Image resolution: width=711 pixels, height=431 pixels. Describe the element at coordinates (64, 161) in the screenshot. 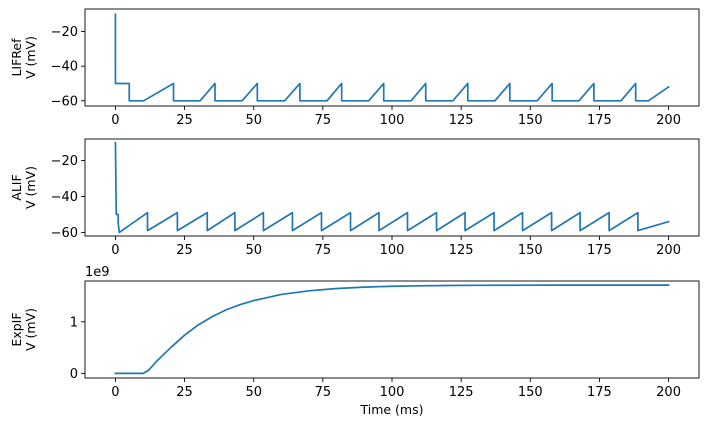

I see `alif-y-tick-label: −20` at that location.